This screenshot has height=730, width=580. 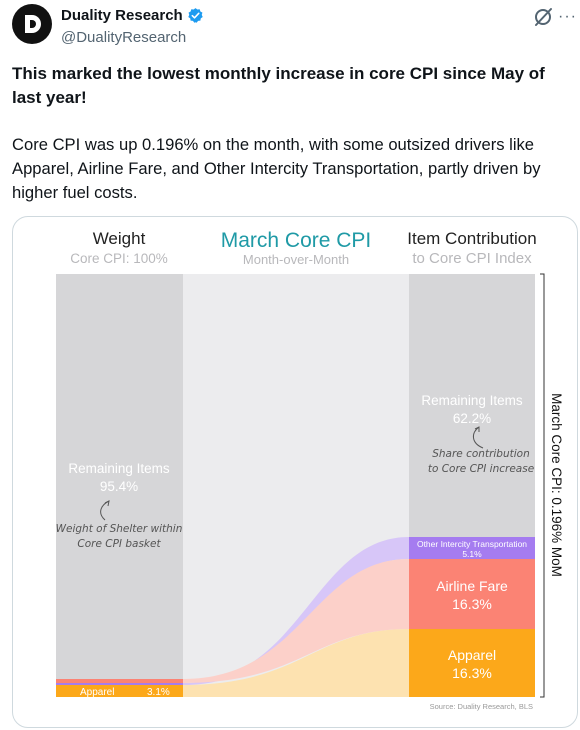 I want to click on chart-title: March Core CPI, so click(x=296, y=240).